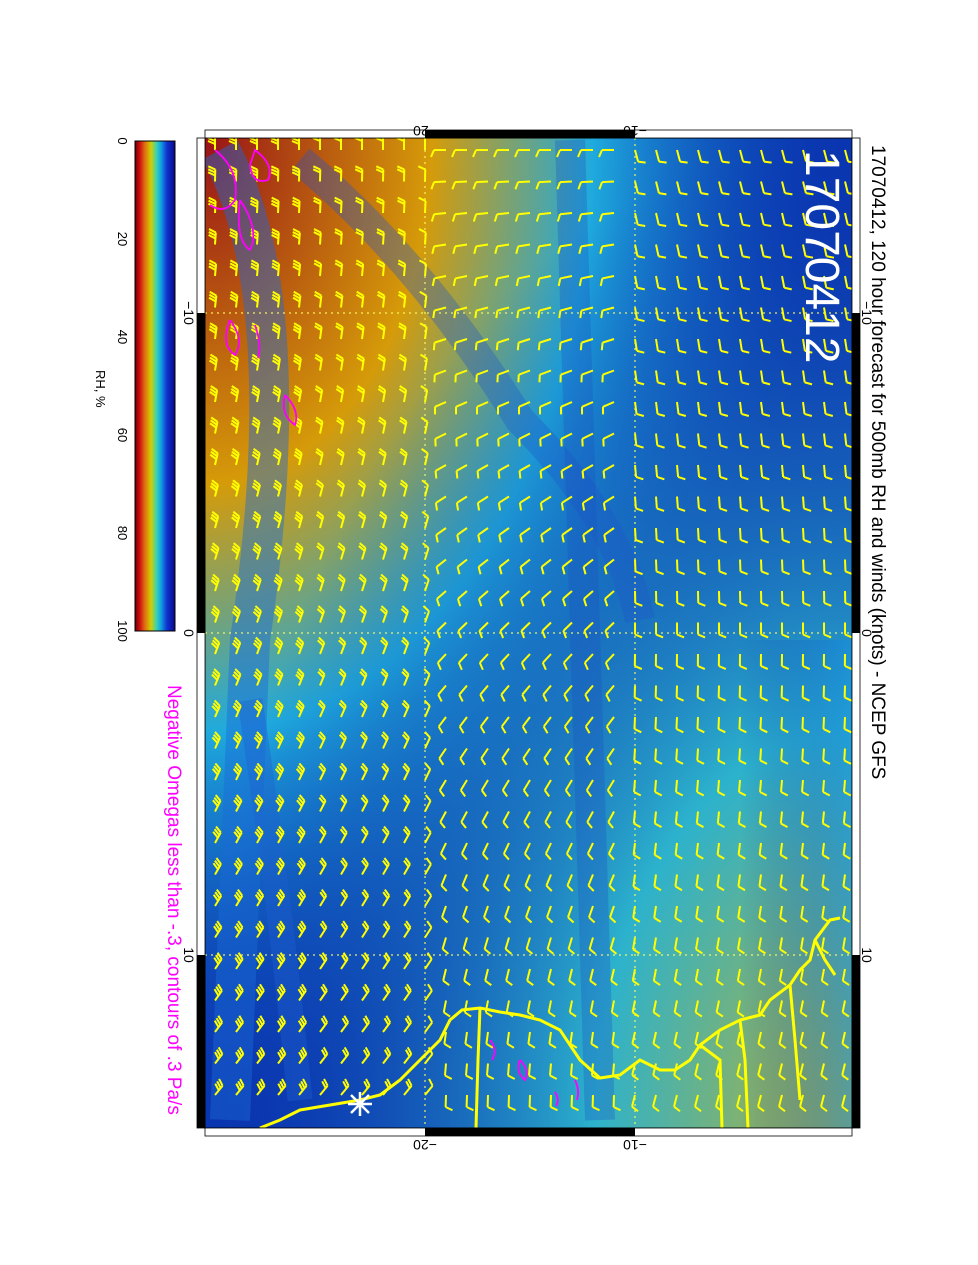 Image resolution: width=978 pixels, height=1265 pixels. I want to click on colorbar-tick-100: 100, so click(122, 631).